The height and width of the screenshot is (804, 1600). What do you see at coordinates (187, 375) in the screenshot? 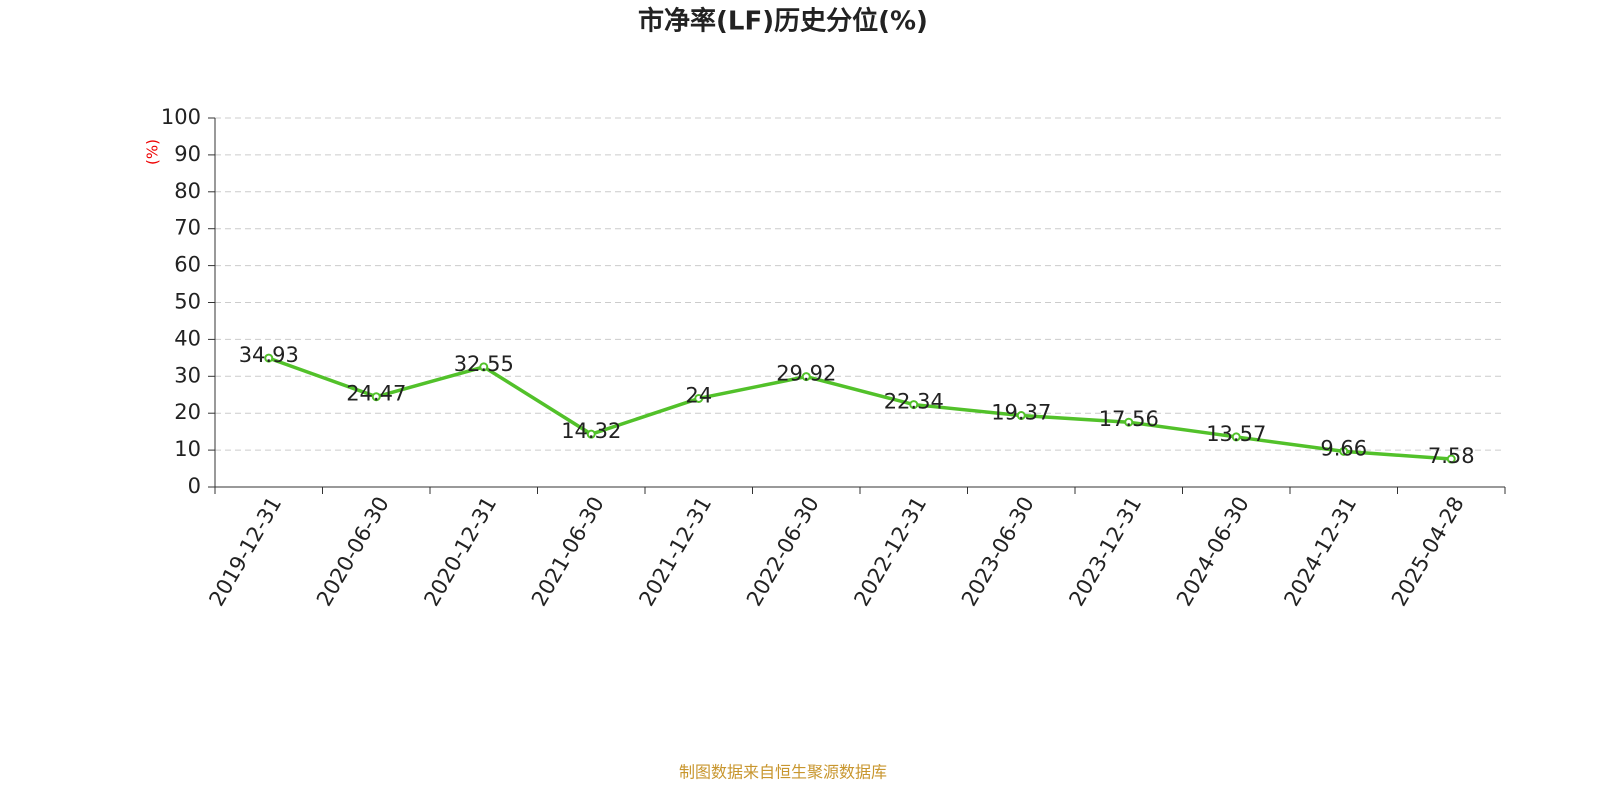
I see `y-tick-label: 30` at bounding box center [187, 375].